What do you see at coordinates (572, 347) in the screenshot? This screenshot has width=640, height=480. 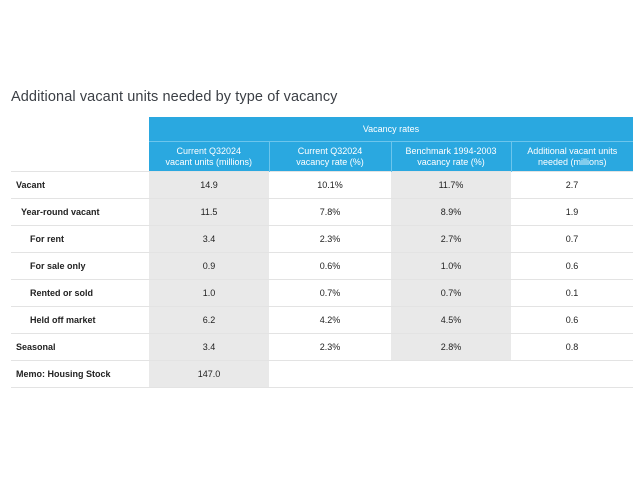 I see `cell-additional-units: 0.8` at bounding box center [572, 347].